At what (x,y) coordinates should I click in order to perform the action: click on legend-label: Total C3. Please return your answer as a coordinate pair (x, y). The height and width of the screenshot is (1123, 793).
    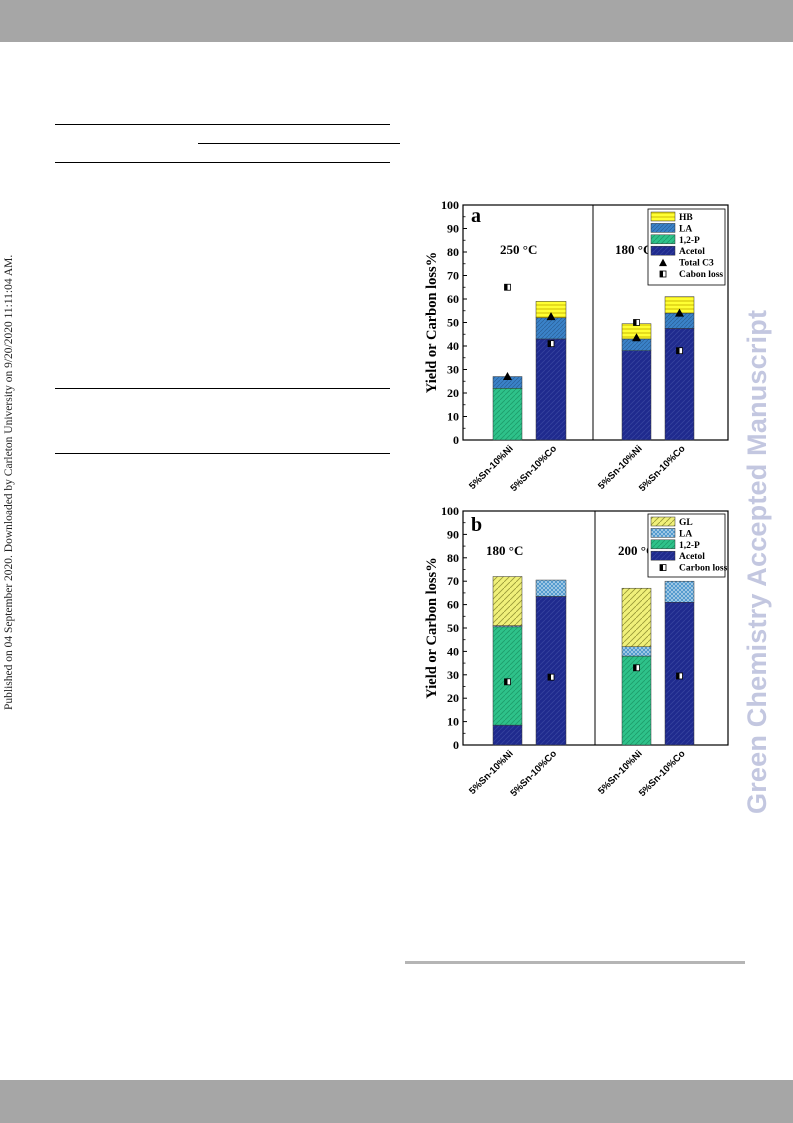
    Looking at the image, I should click on (696, 264).